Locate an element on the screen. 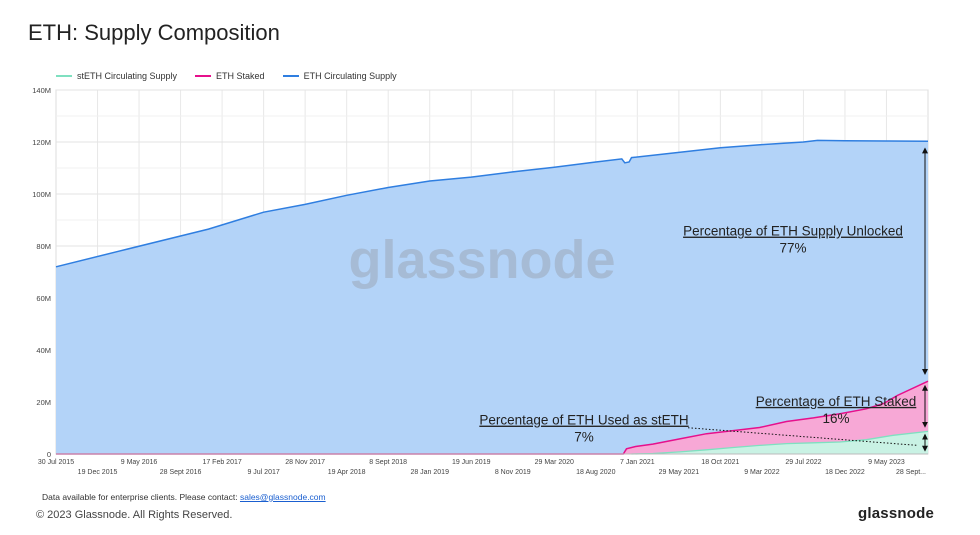  copyright: © 2023 Glassnode. All Rights Reserved. is located at coordinates (134, 515).